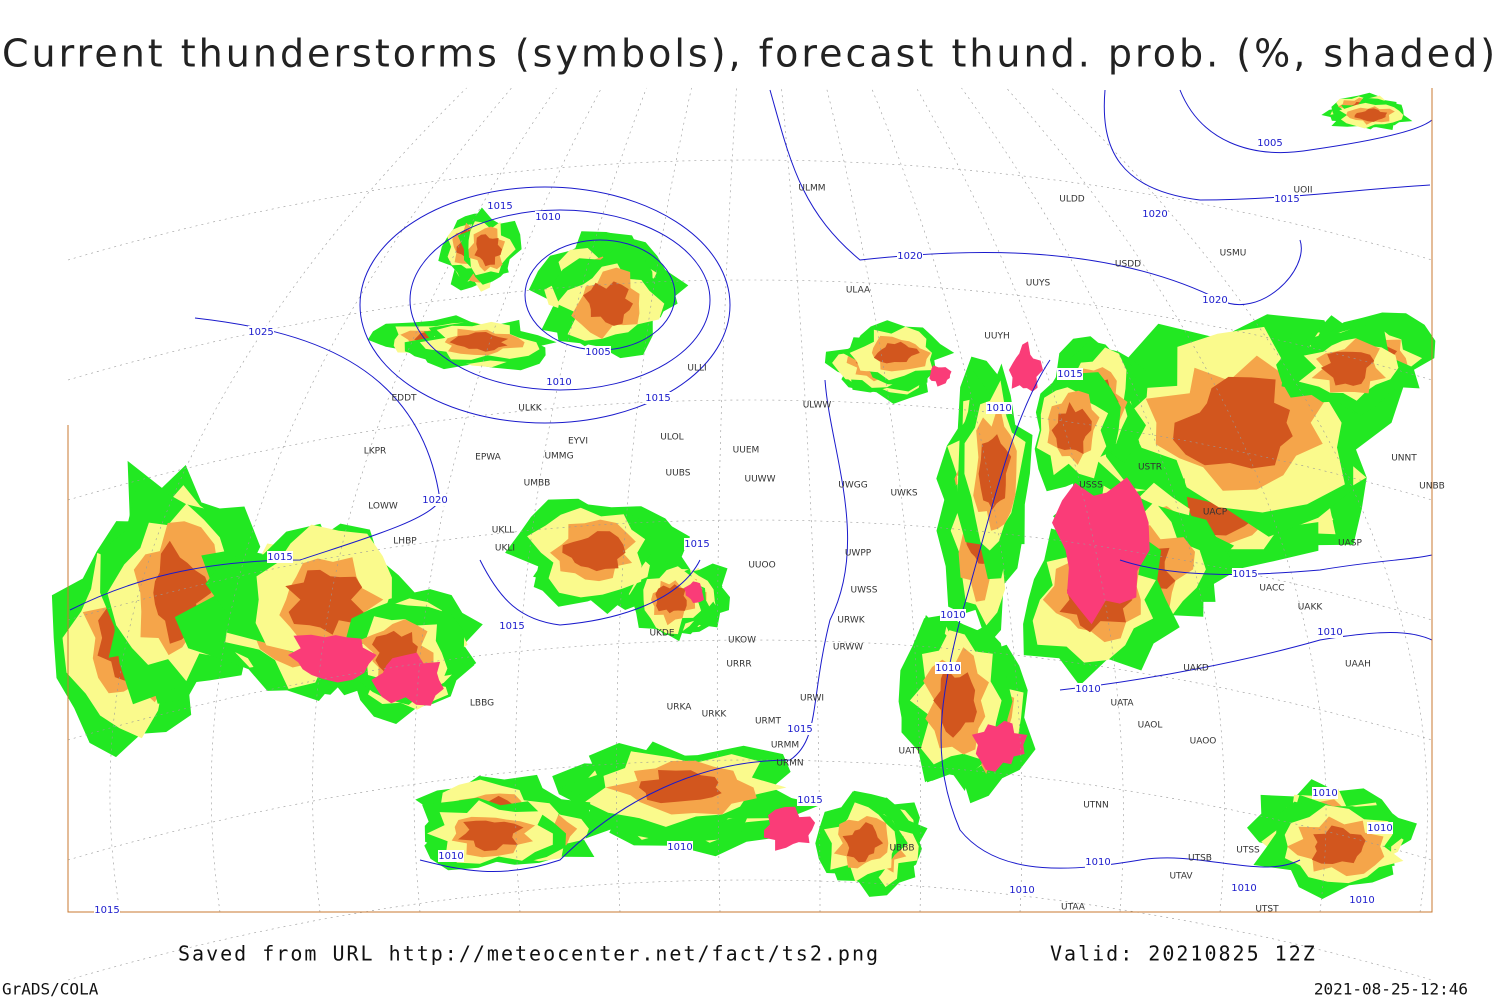  I want to click on station-label: USTR, so click(1150, 468).